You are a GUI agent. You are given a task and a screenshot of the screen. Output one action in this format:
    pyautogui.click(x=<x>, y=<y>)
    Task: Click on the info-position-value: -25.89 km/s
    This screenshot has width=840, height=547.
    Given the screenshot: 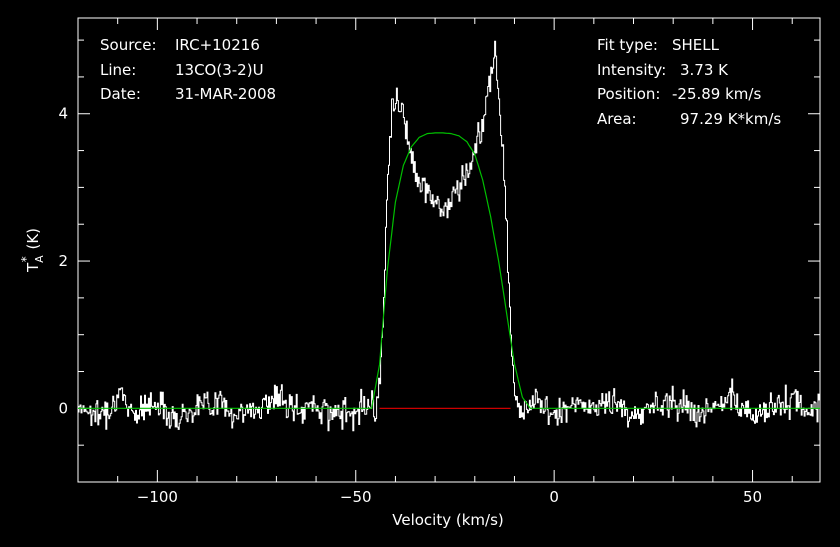 What is the action you would take?
    pyautogui.click(x=716, y=94)
    